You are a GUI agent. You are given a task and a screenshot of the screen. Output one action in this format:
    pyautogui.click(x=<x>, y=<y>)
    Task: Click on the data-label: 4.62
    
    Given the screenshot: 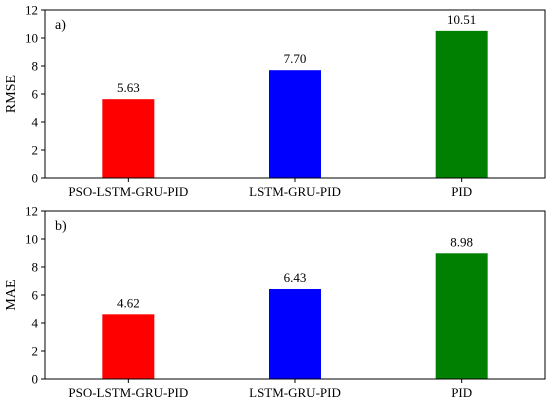 What is the action you would take?
    pyautogui.click(x=128, y=302)
    